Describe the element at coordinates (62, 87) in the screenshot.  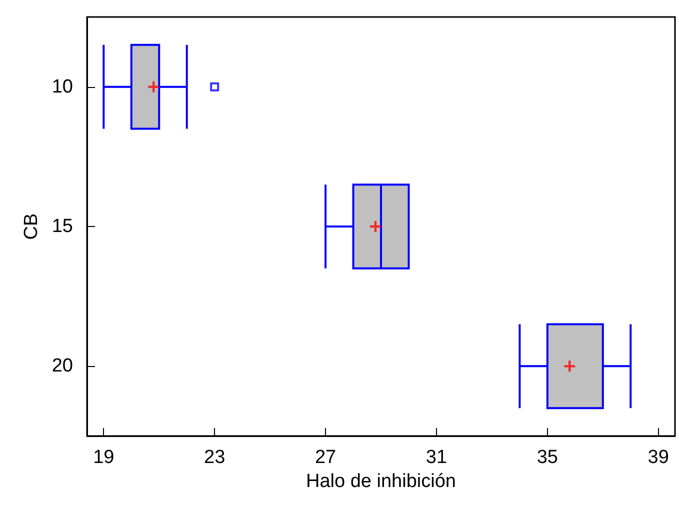
I see `y-tick-label: 10` at that location.